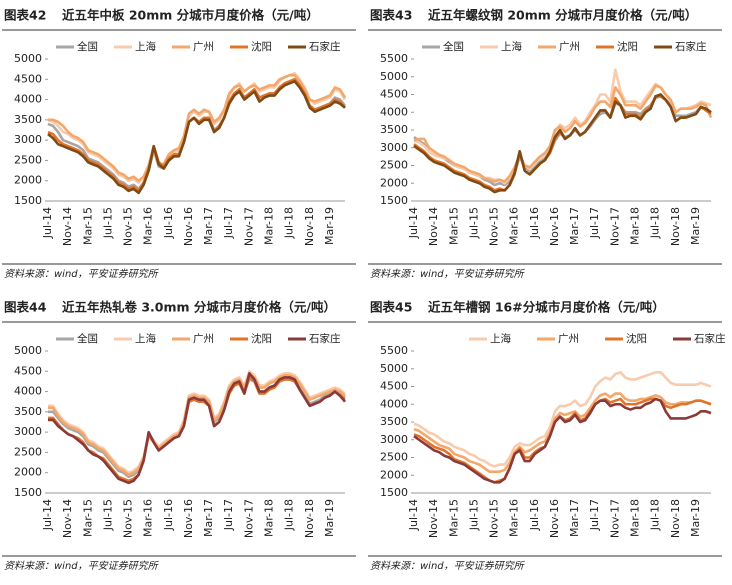 This screenshot has height=585, width=732. Describe the element at coordinates (394, 350) in the screenshot. I see `y-tick-label: 5500` at that location.